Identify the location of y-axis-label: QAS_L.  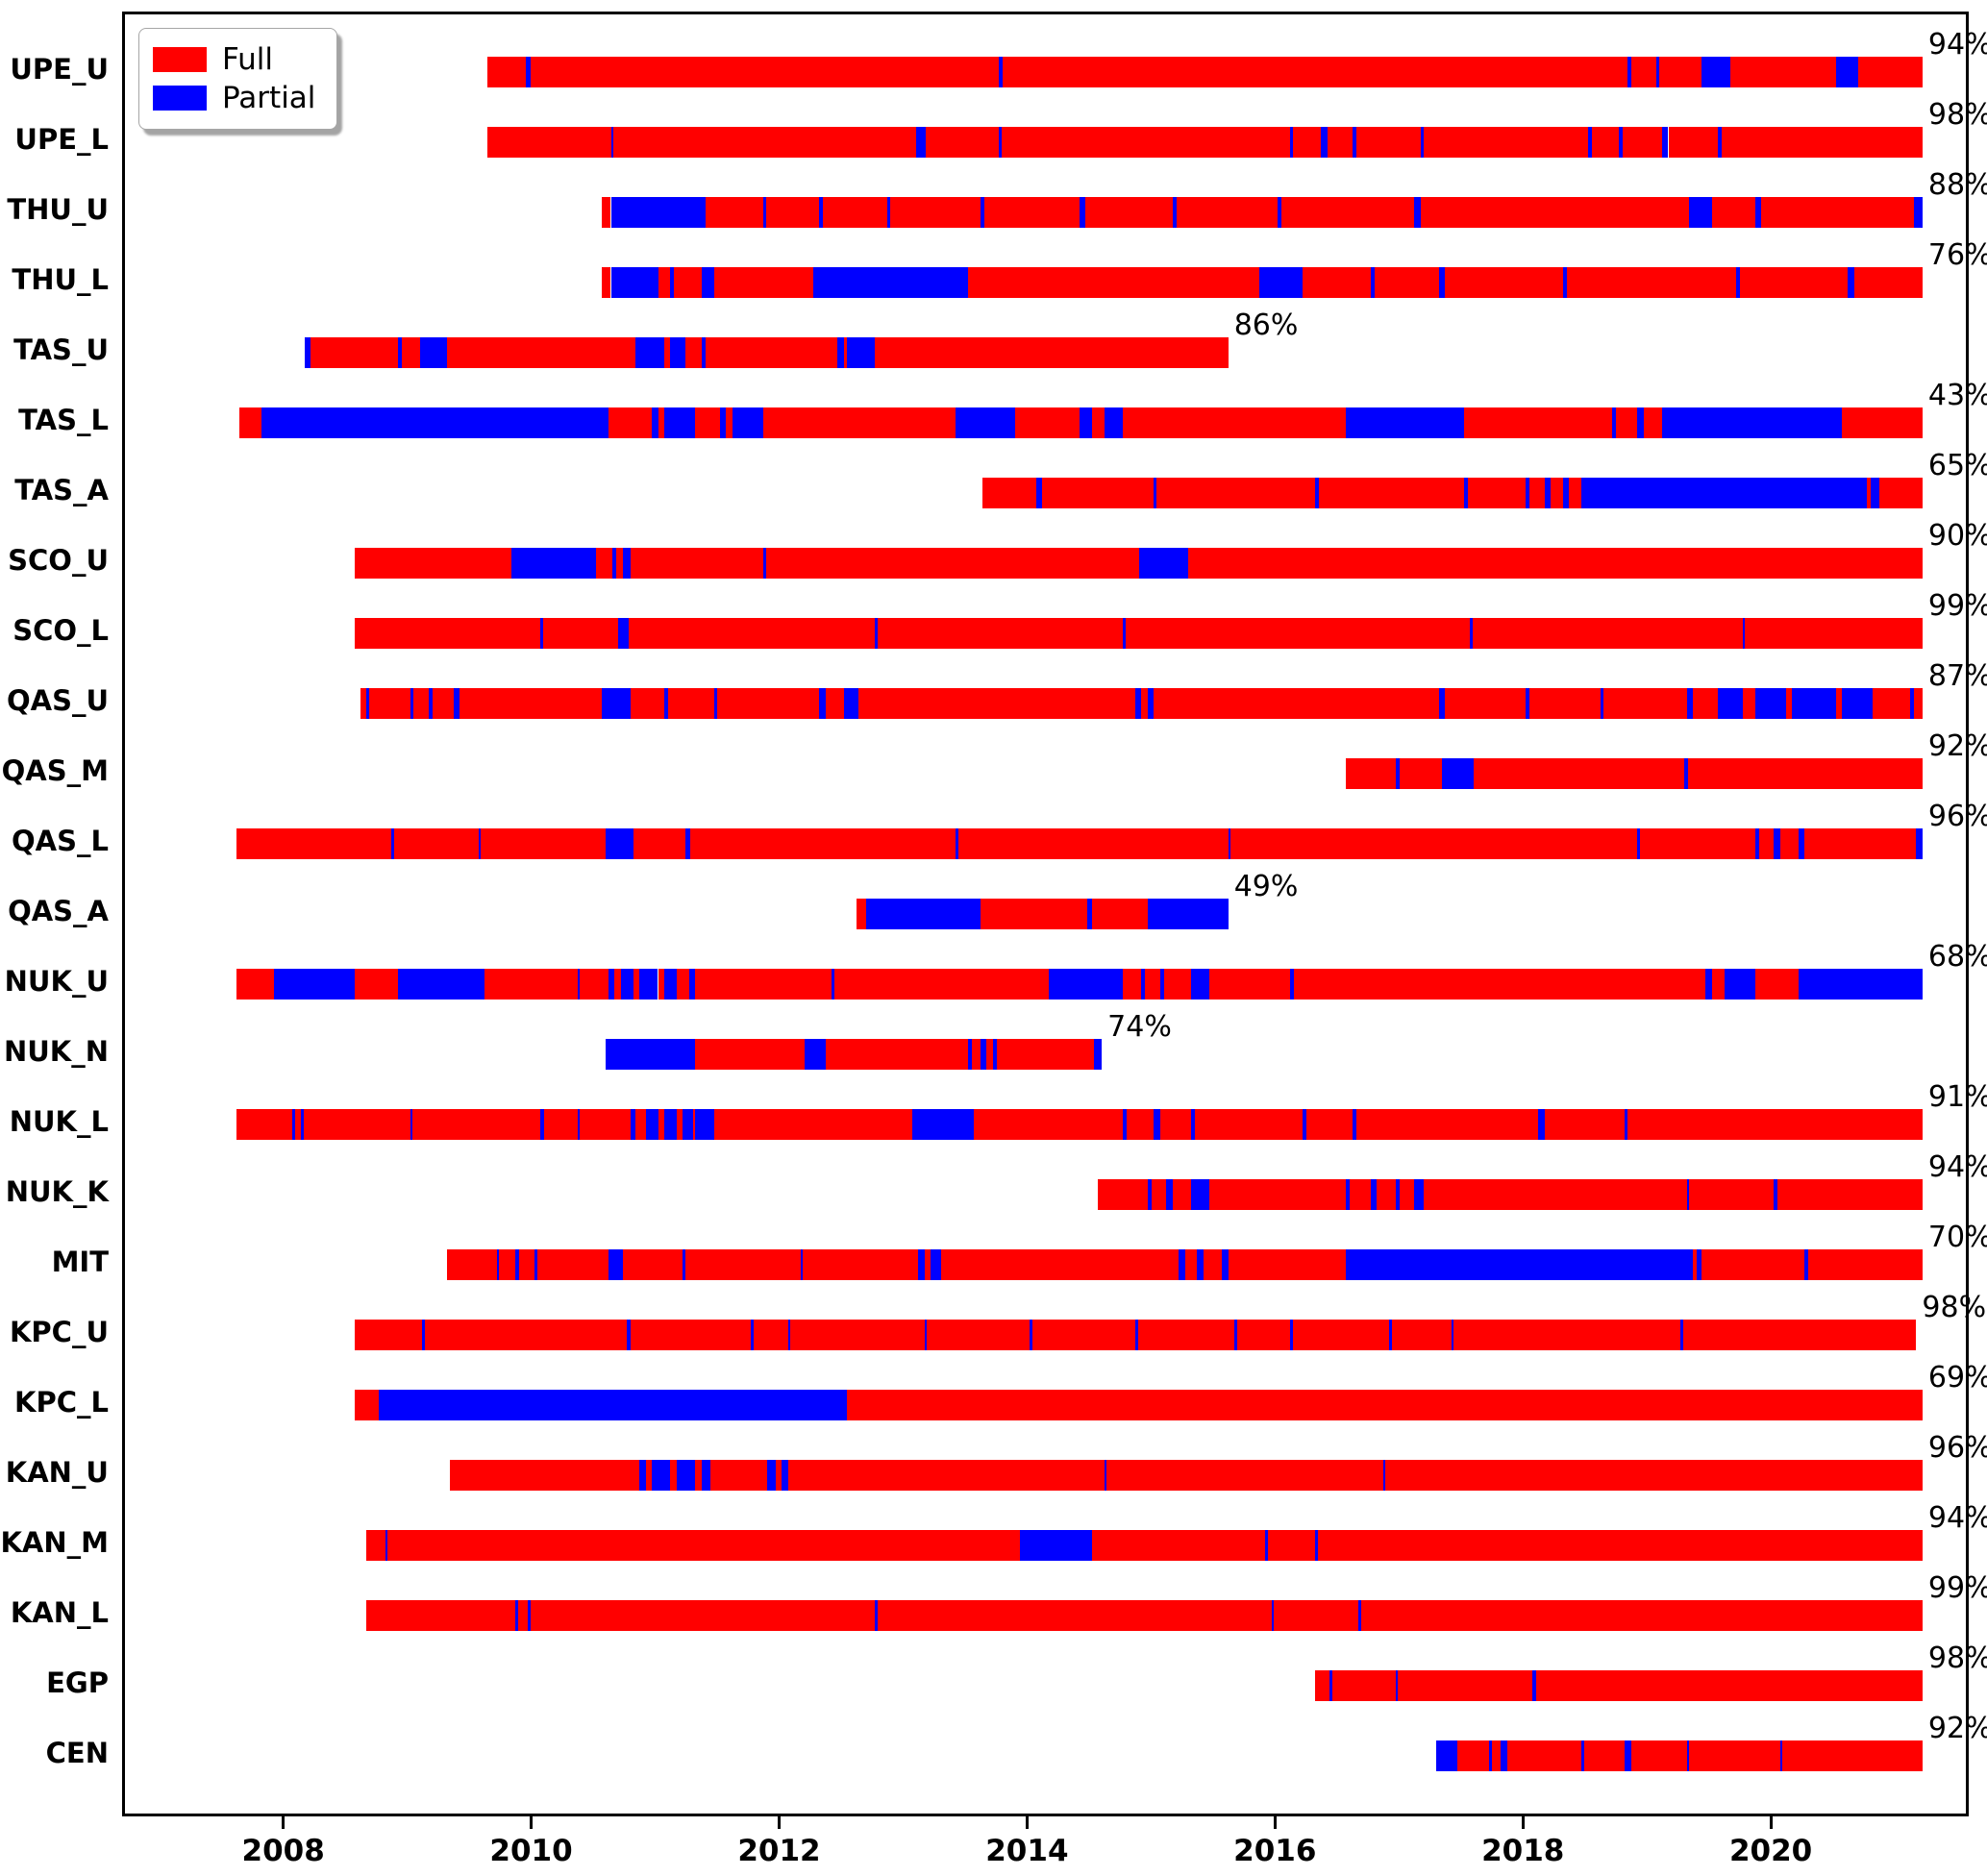
(60, 841).